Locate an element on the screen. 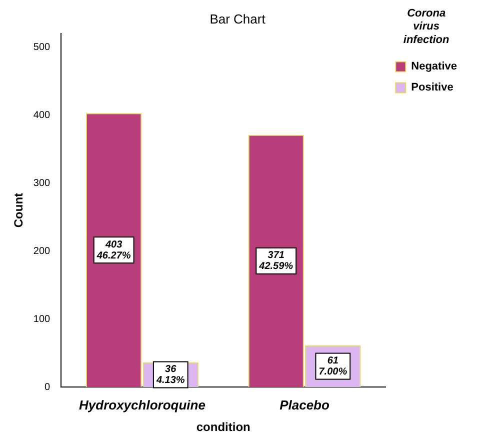 The height and width of the screenshot is (447, 479). x-axis-title: condition is located at coordinates (223, 427).